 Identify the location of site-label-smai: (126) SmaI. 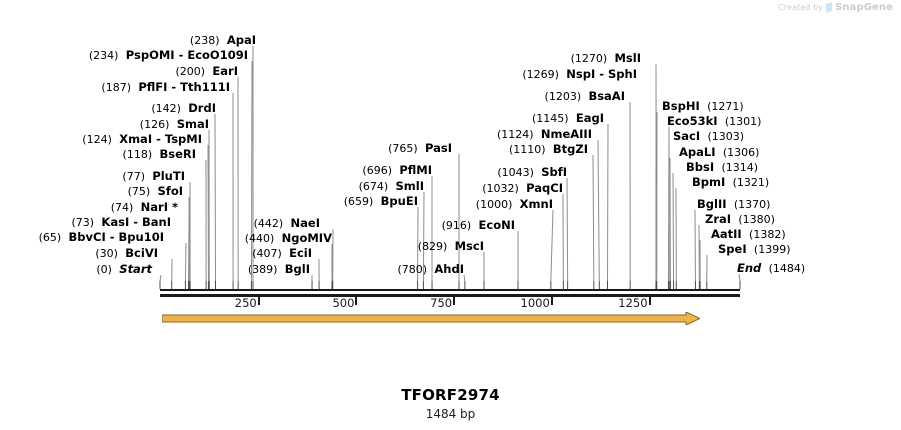
(104, 124).